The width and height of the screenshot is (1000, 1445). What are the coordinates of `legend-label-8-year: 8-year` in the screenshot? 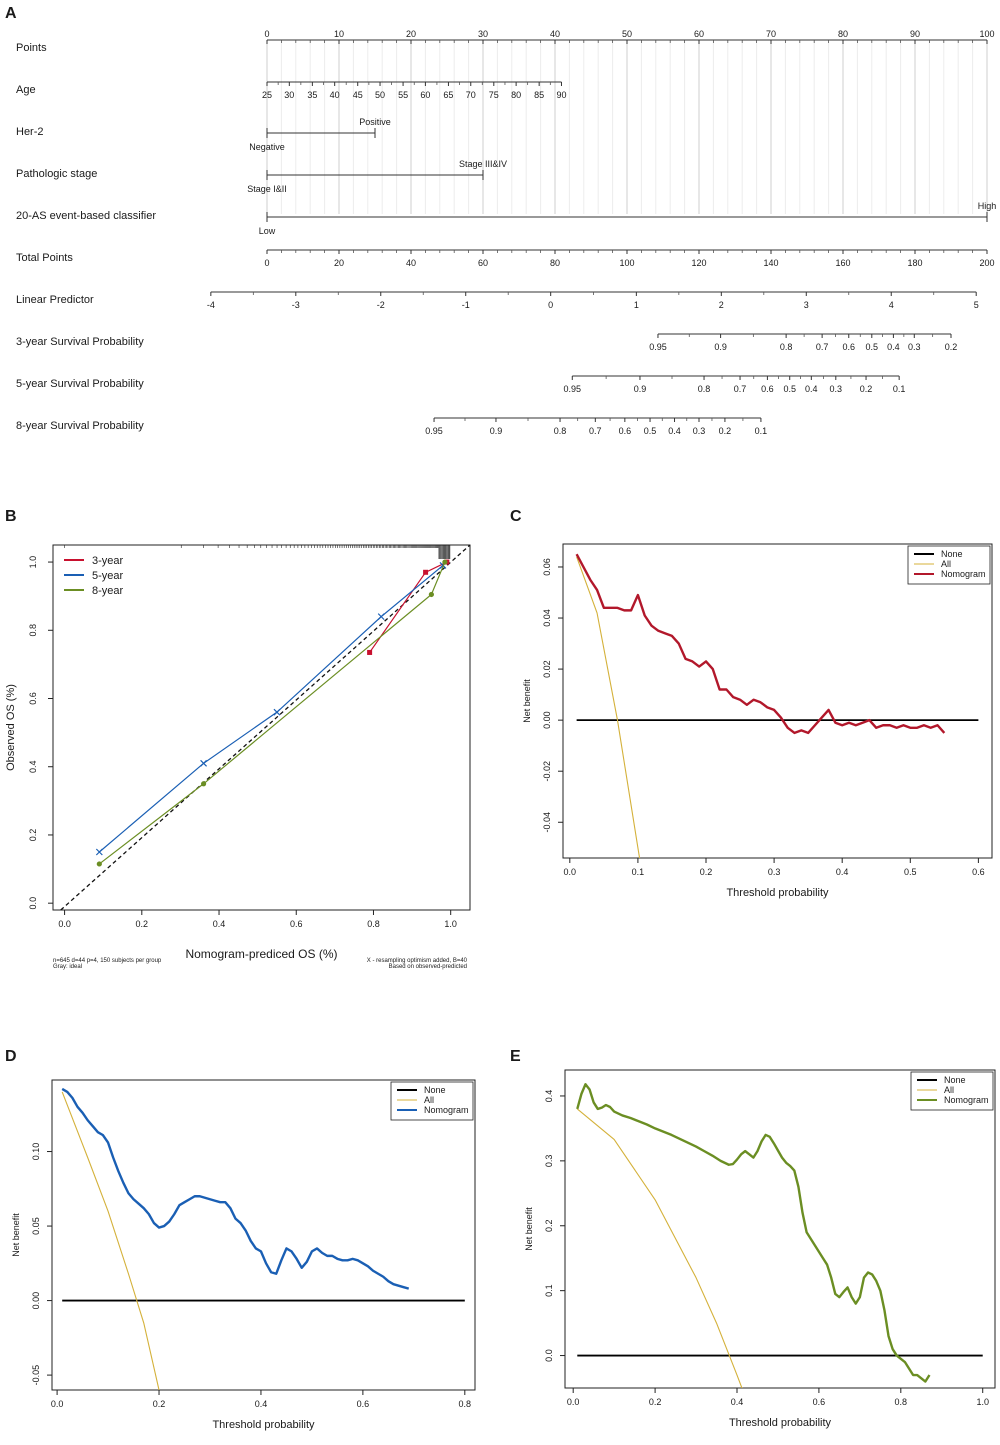 It's located at (108, 591).